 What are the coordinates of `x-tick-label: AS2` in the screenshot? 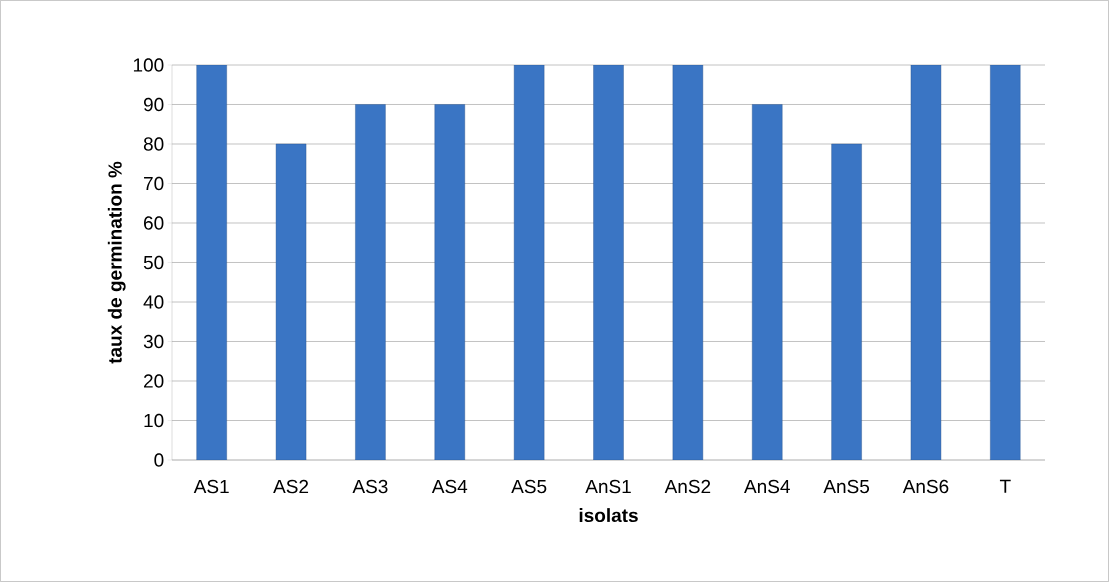 It's located at (291, 486).